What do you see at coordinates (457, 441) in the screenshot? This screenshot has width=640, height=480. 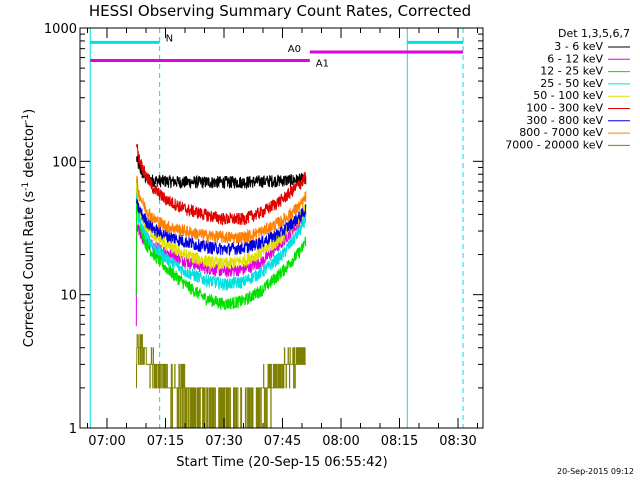 I see `x-tick-label-6: 08:30` at bounding box center [457, 441].